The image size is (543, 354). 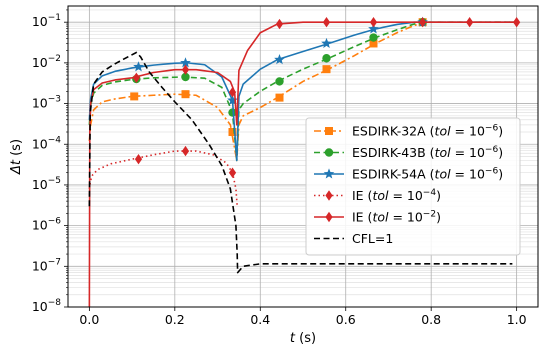 What do you see at coordinates (46, 62) in the screenshot?
I see `y-tick-label: 10⁻²` at bounding box center [46, 62].